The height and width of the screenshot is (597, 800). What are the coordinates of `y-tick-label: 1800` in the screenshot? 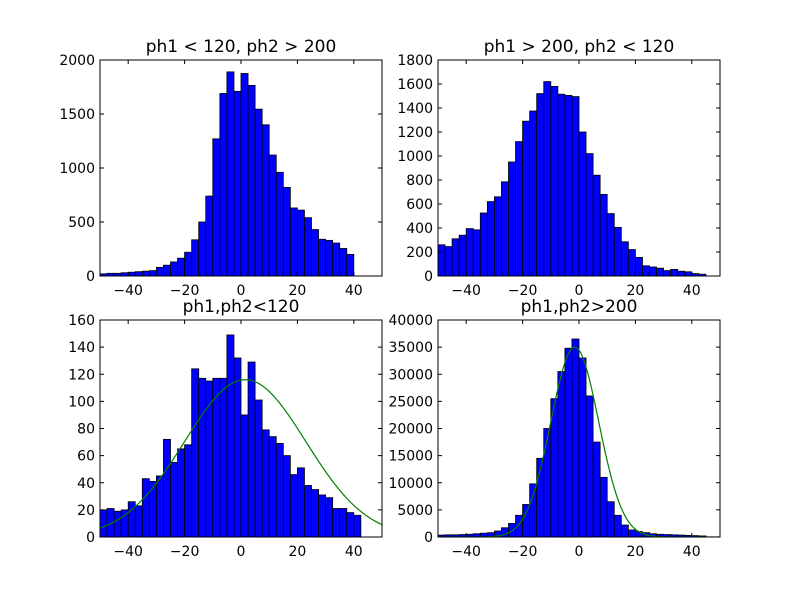 It's located at (415, 61).